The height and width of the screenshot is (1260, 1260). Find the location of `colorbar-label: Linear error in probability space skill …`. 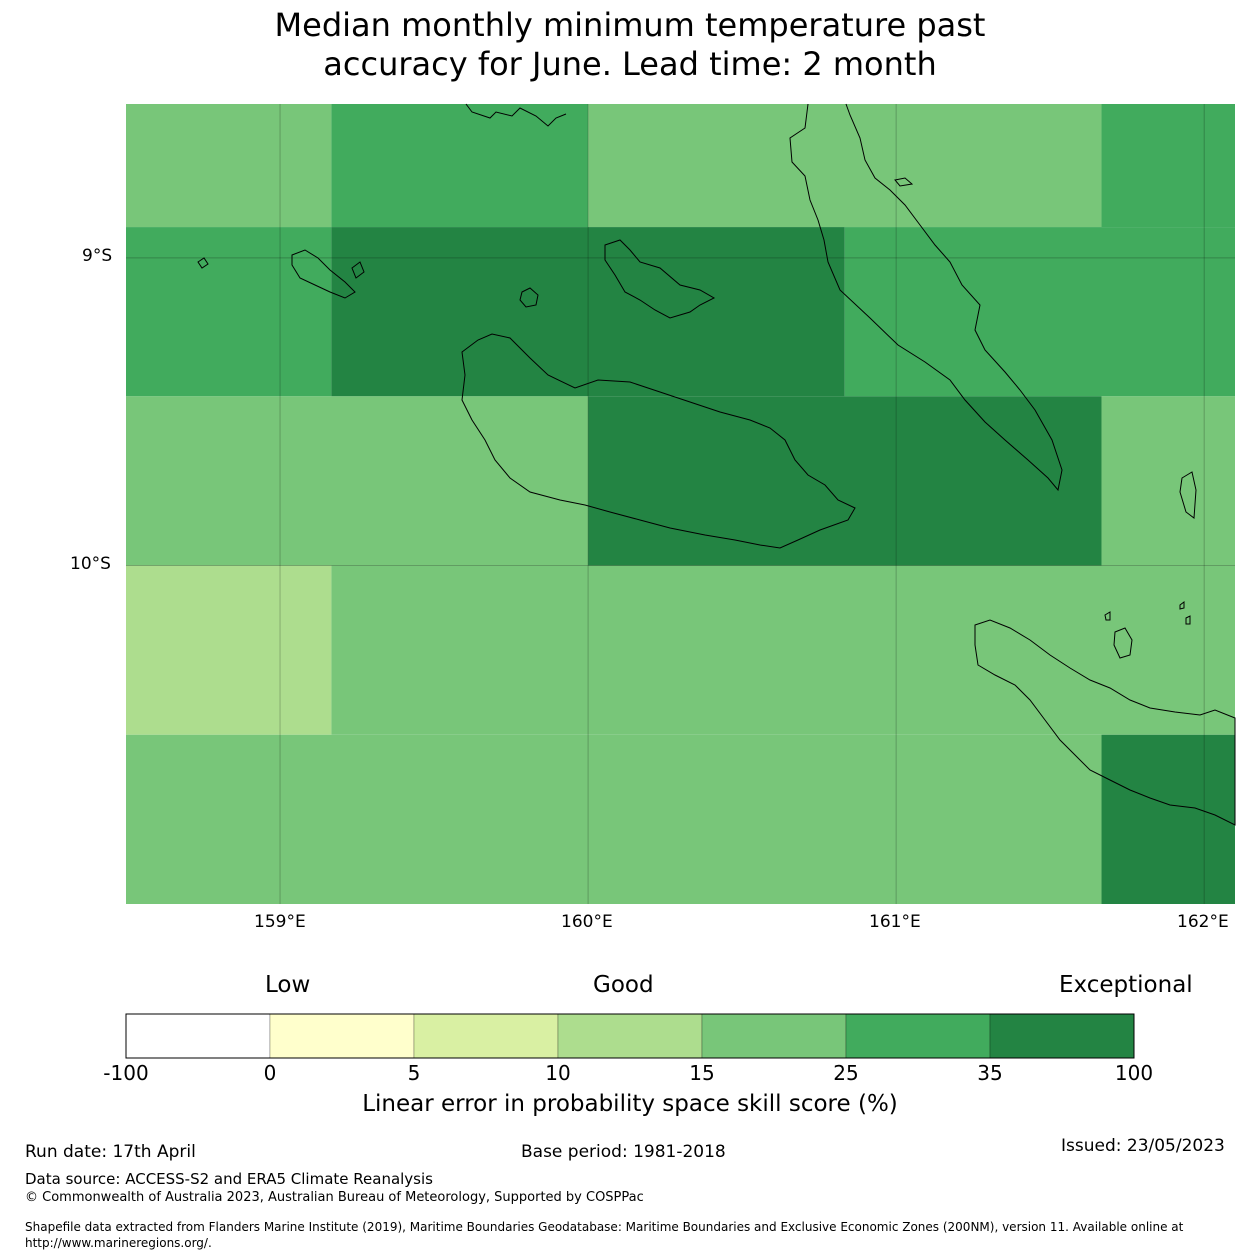

colorbar-label: Linear error in probability space skill … is located at coordinates (630, 1104).